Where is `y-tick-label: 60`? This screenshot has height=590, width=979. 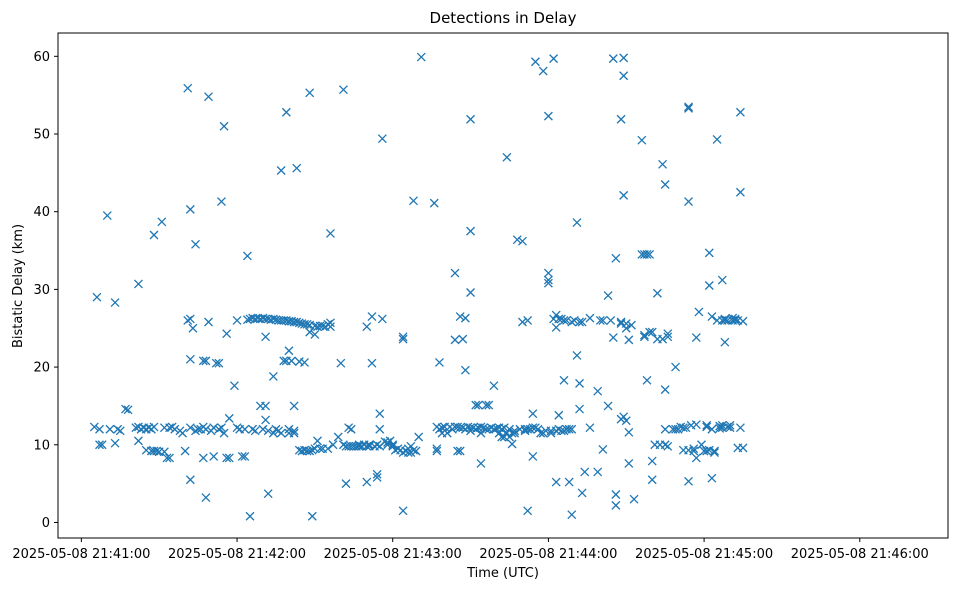 y-tick-label: 60 is located at coordinates (41, 57).